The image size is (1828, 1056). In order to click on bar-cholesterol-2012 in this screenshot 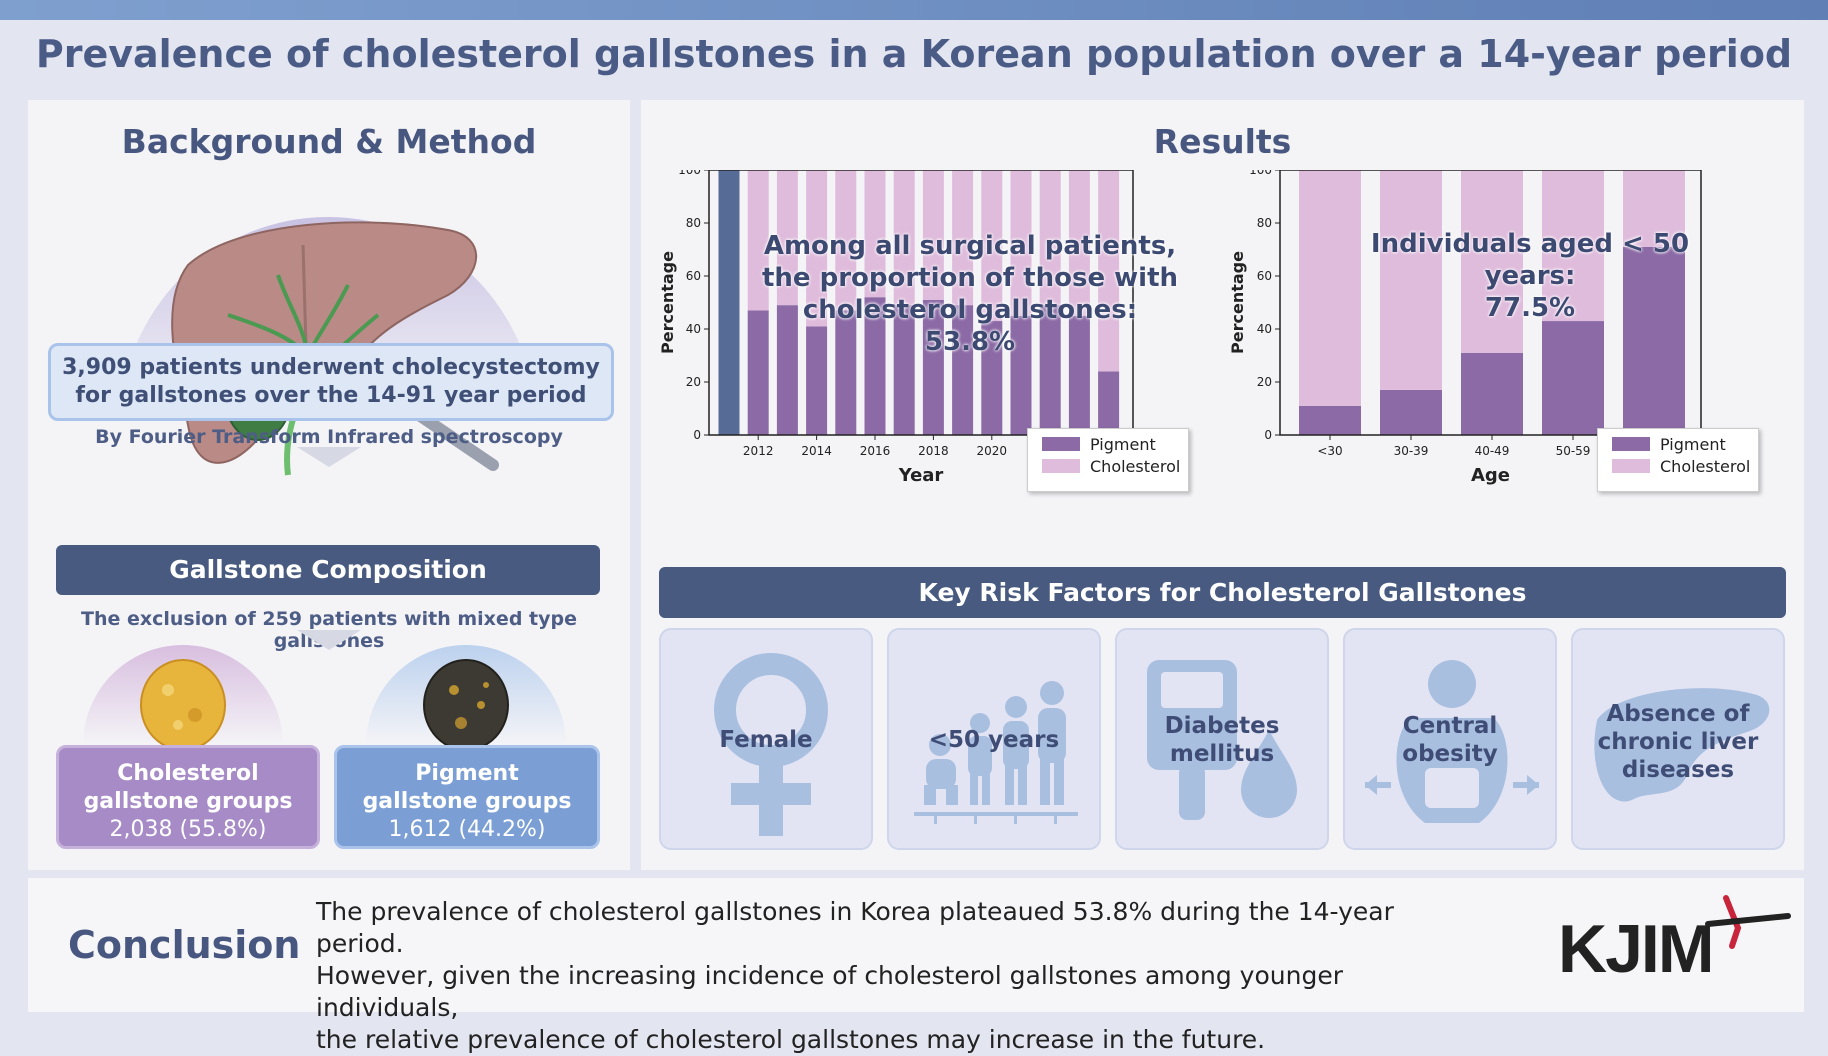, I will do `click(758, 240)`.